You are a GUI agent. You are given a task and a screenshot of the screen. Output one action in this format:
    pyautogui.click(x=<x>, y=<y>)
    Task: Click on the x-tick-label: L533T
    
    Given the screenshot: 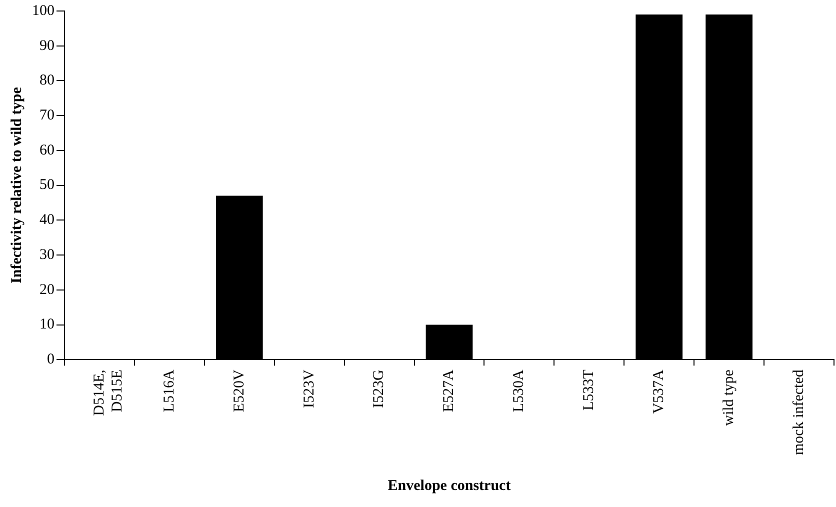 What is the action you would take?
    pyautogui.click(x=589, y=390)
    